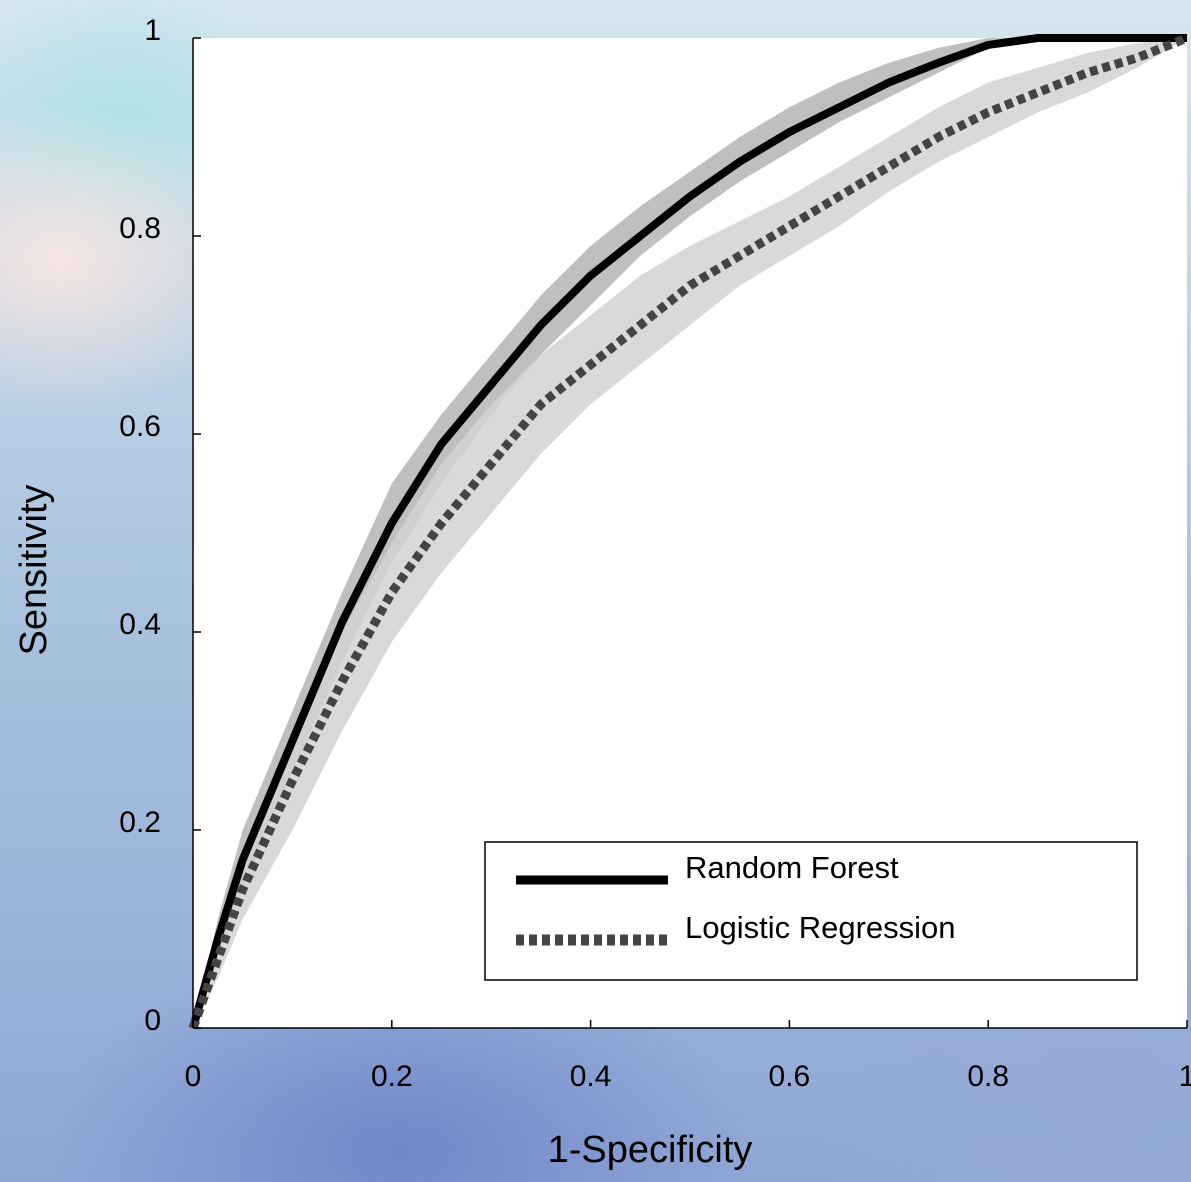  What do you see at coordinates (591, 1076) in the screenshot?
I see `x-tick-label: 0.4` at bounding box center [591, 1076].